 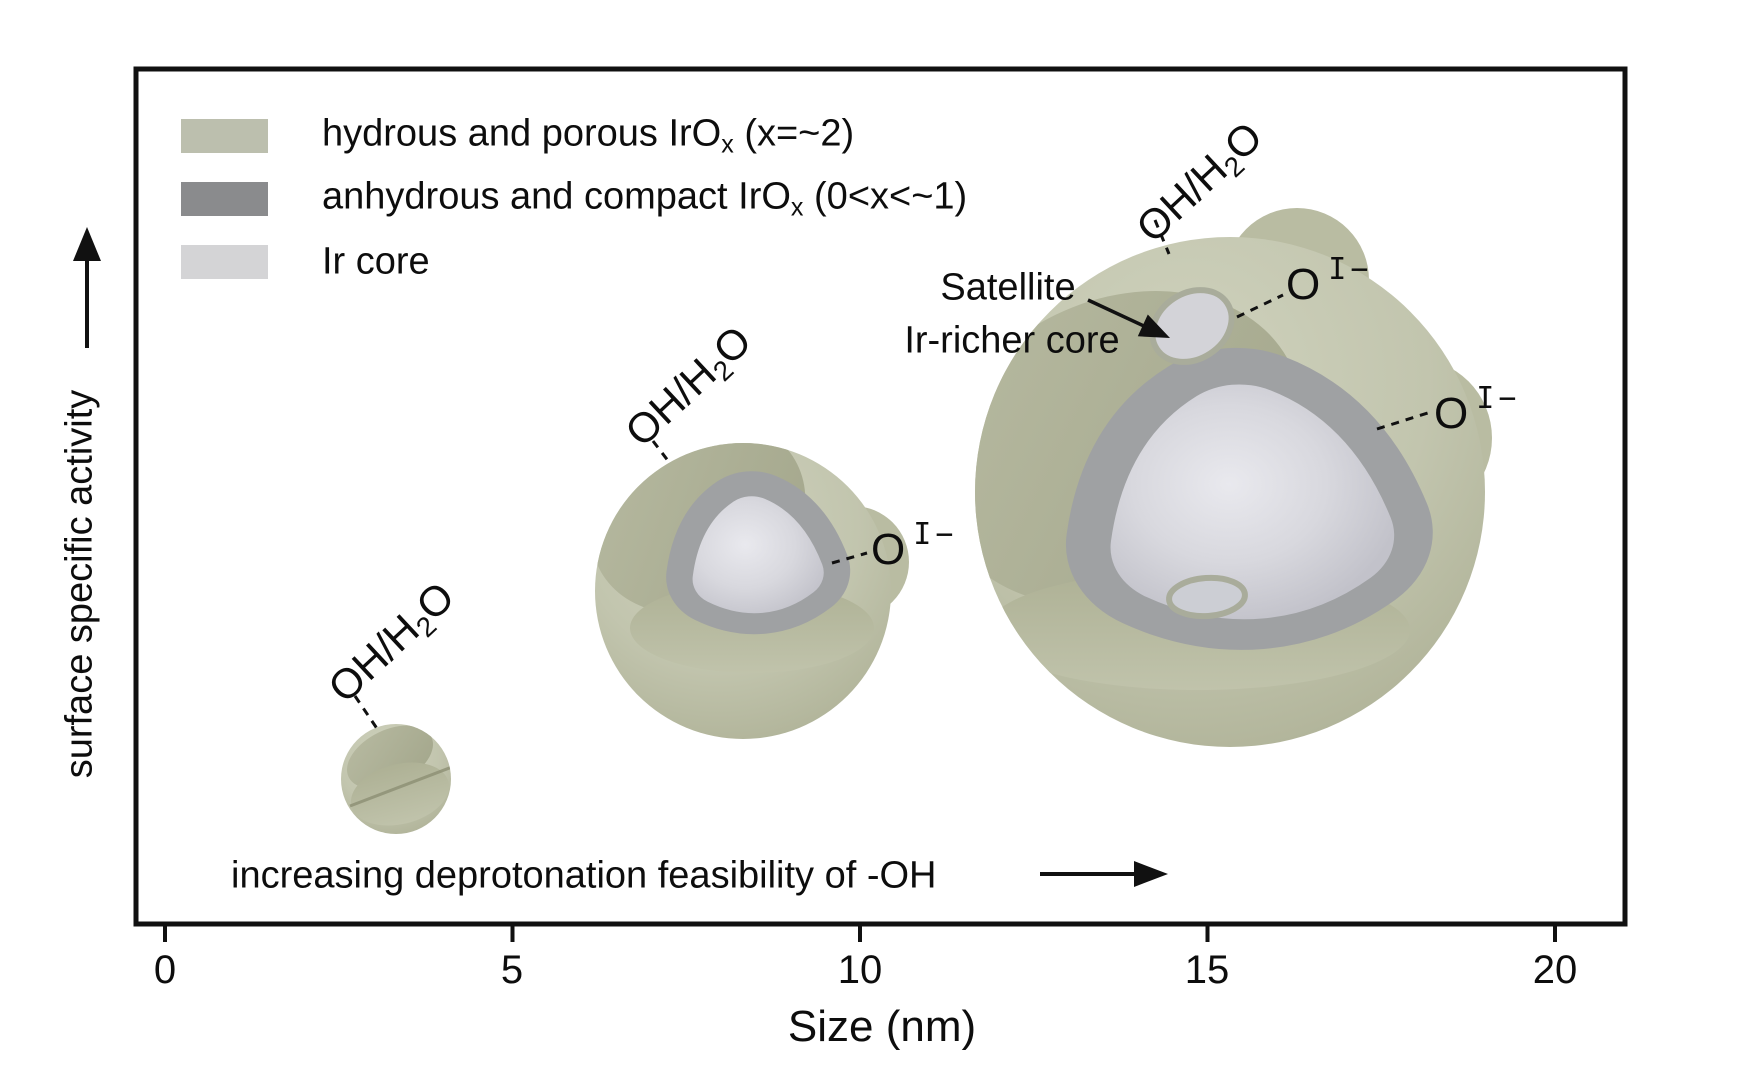 I want to click on o-species-large-sup: I−, so click(x=1498, y=398).